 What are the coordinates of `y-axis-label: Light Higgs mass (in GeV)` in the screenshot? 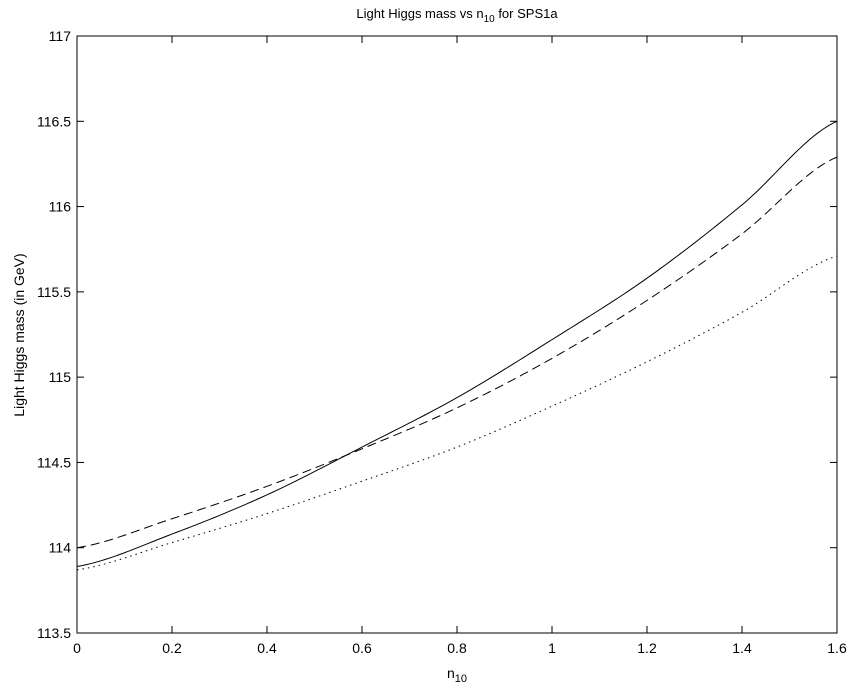 It's located at (19, 334).